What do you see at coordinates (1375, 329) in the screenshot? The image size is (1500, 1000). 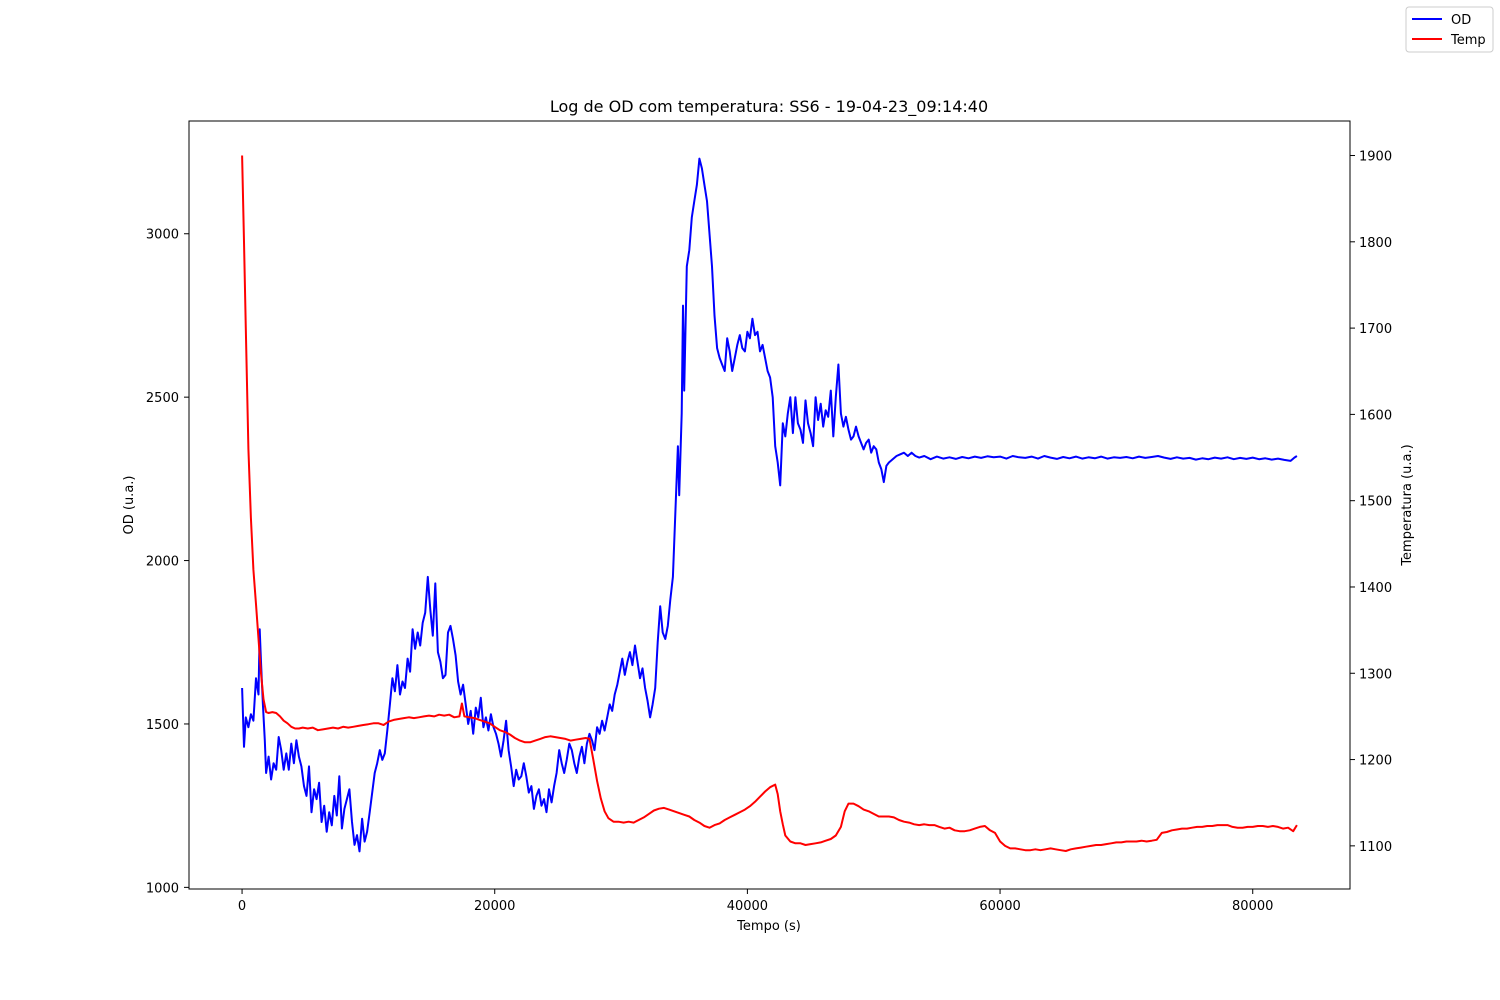 I see `y-right-tick-label: 1700` at bounding box center [1375, 329].